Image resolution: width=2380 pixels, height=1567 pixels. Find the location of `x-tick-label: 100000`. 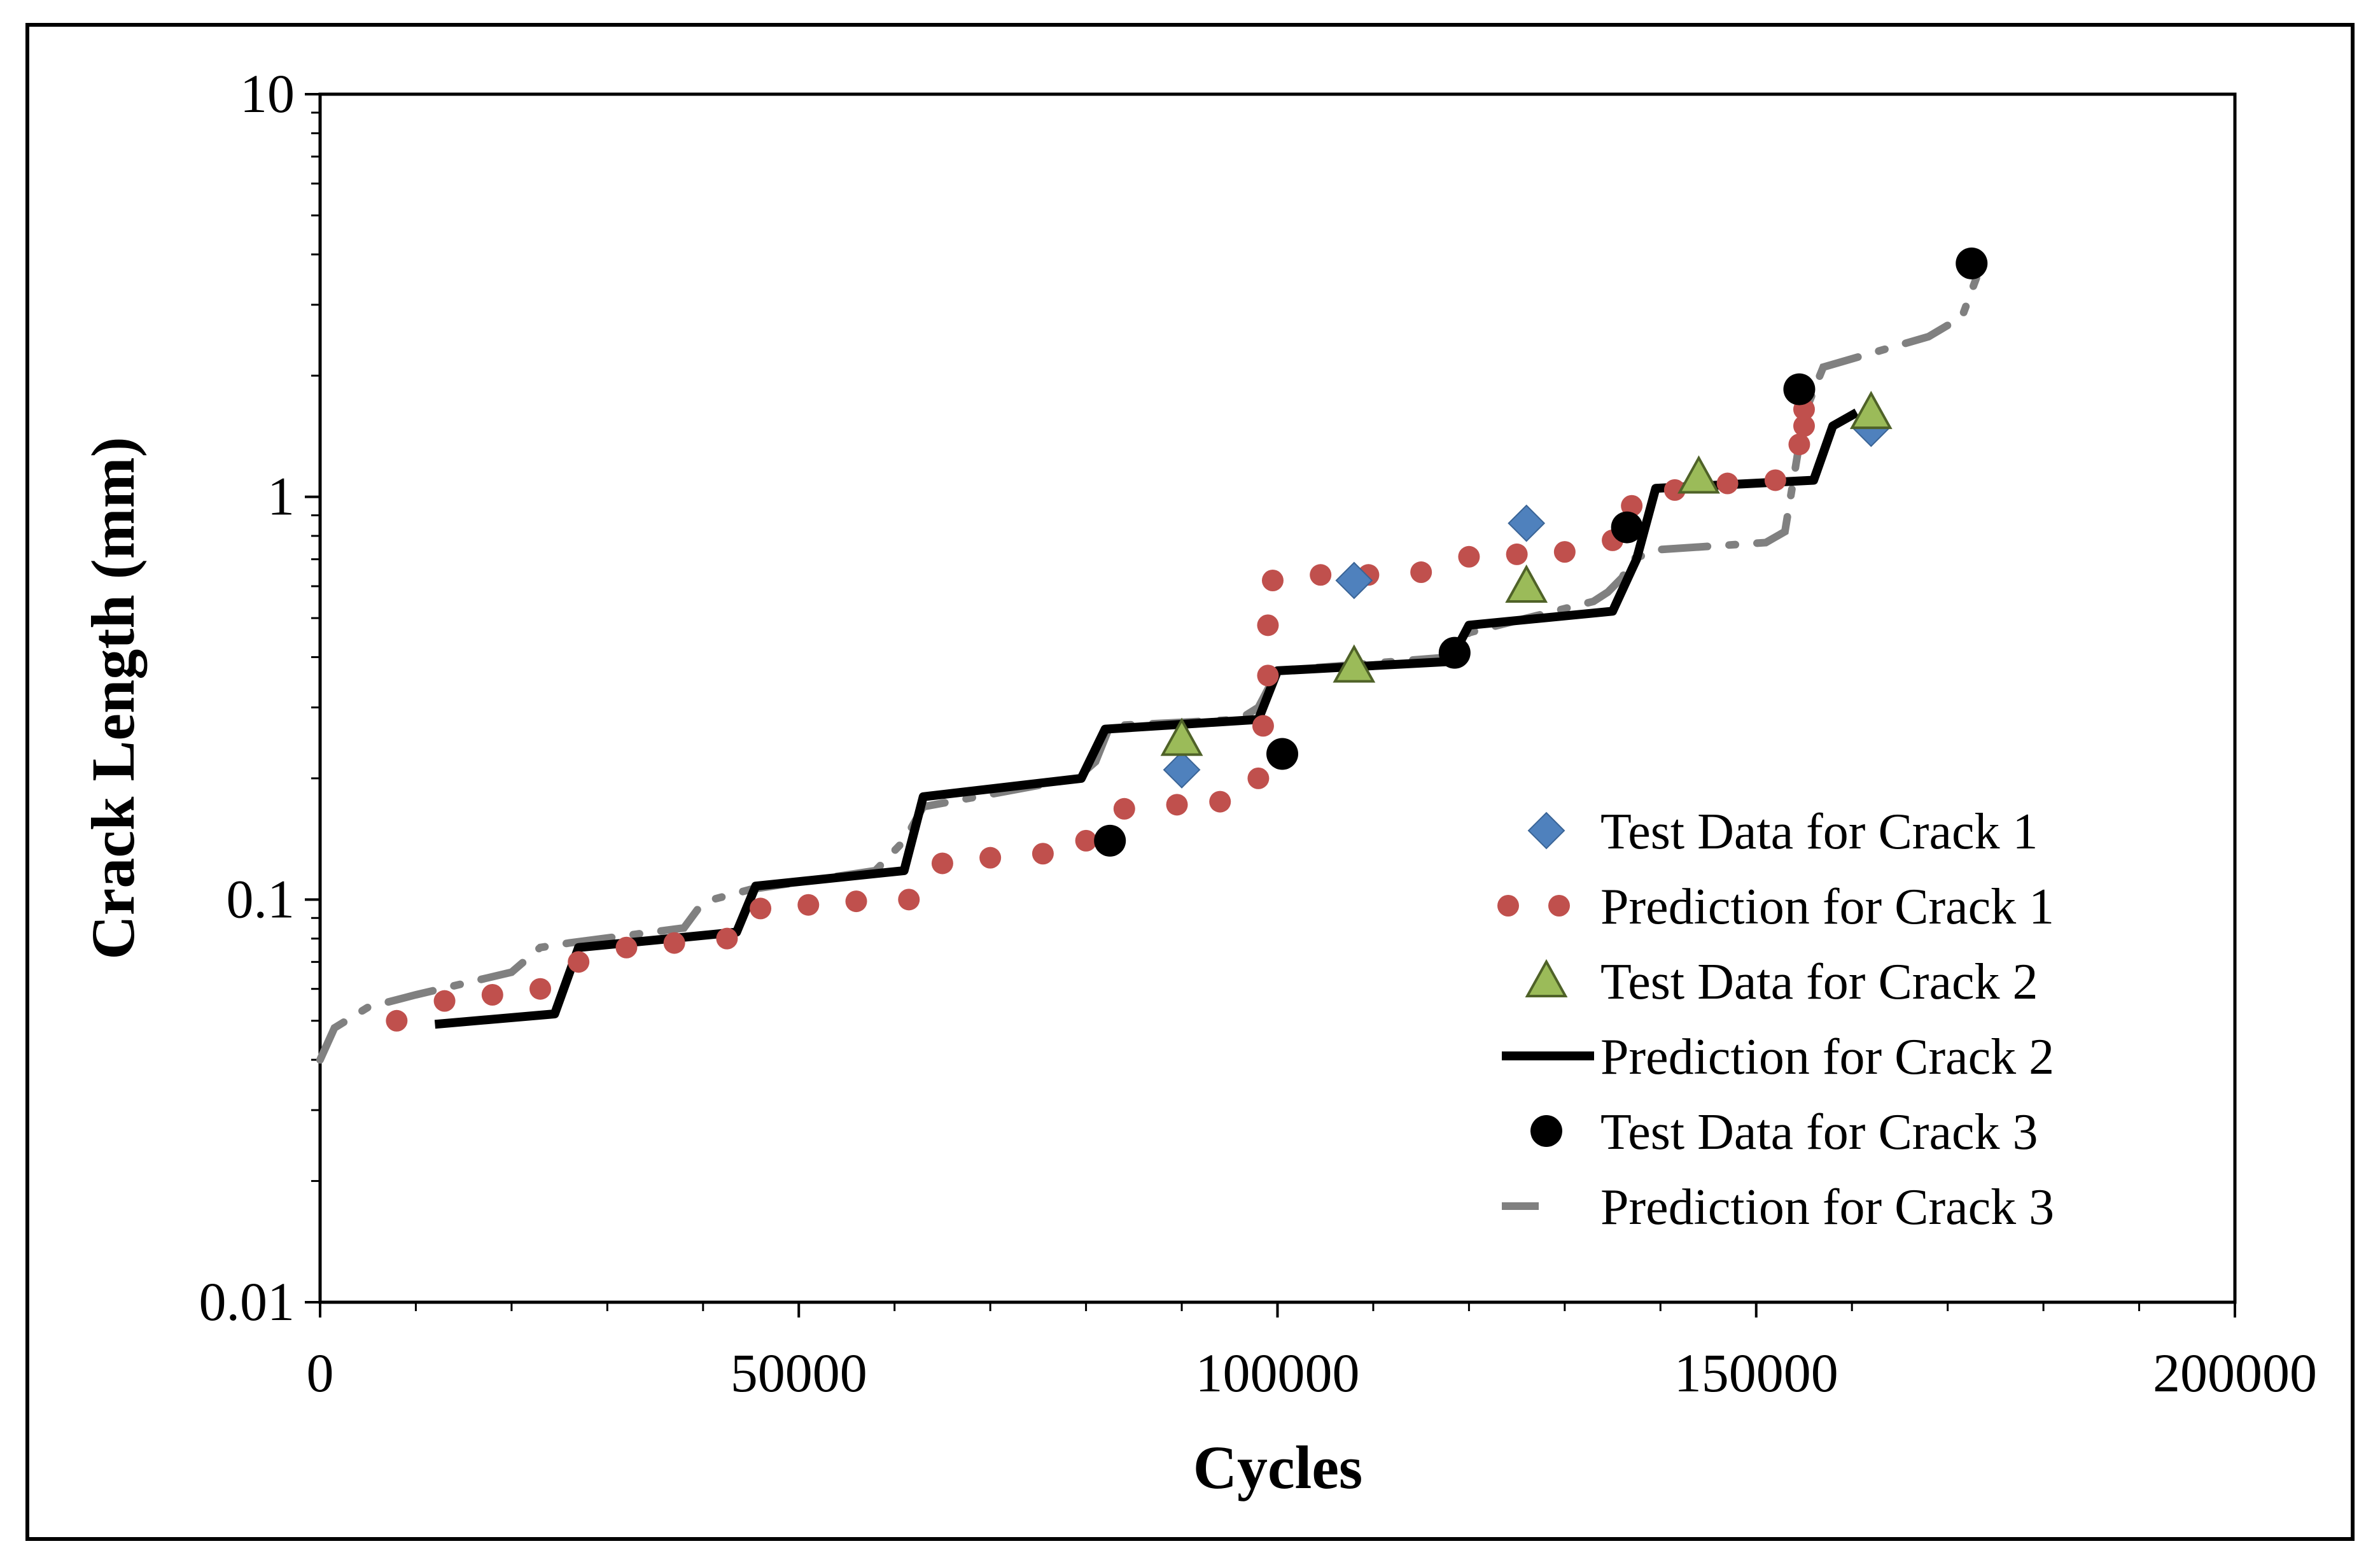

x-tick-label: 100000 is located at coordinates (1278, 1373).